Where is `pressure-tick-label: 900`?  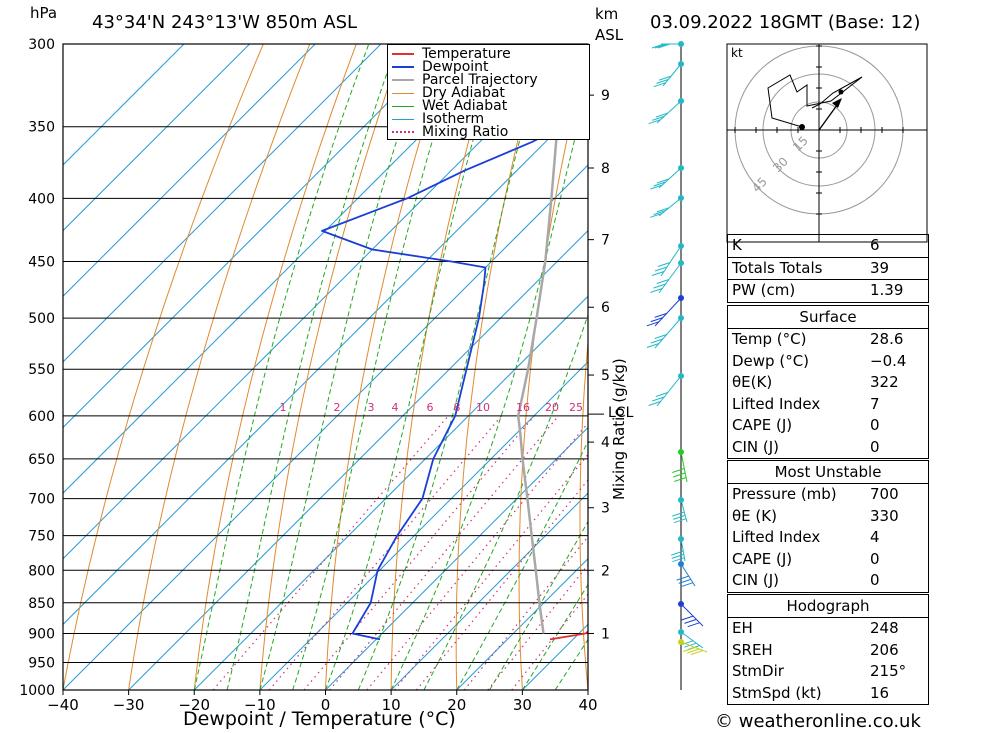 pressure-tick-label: 900 is located at coordinates (41, 634).